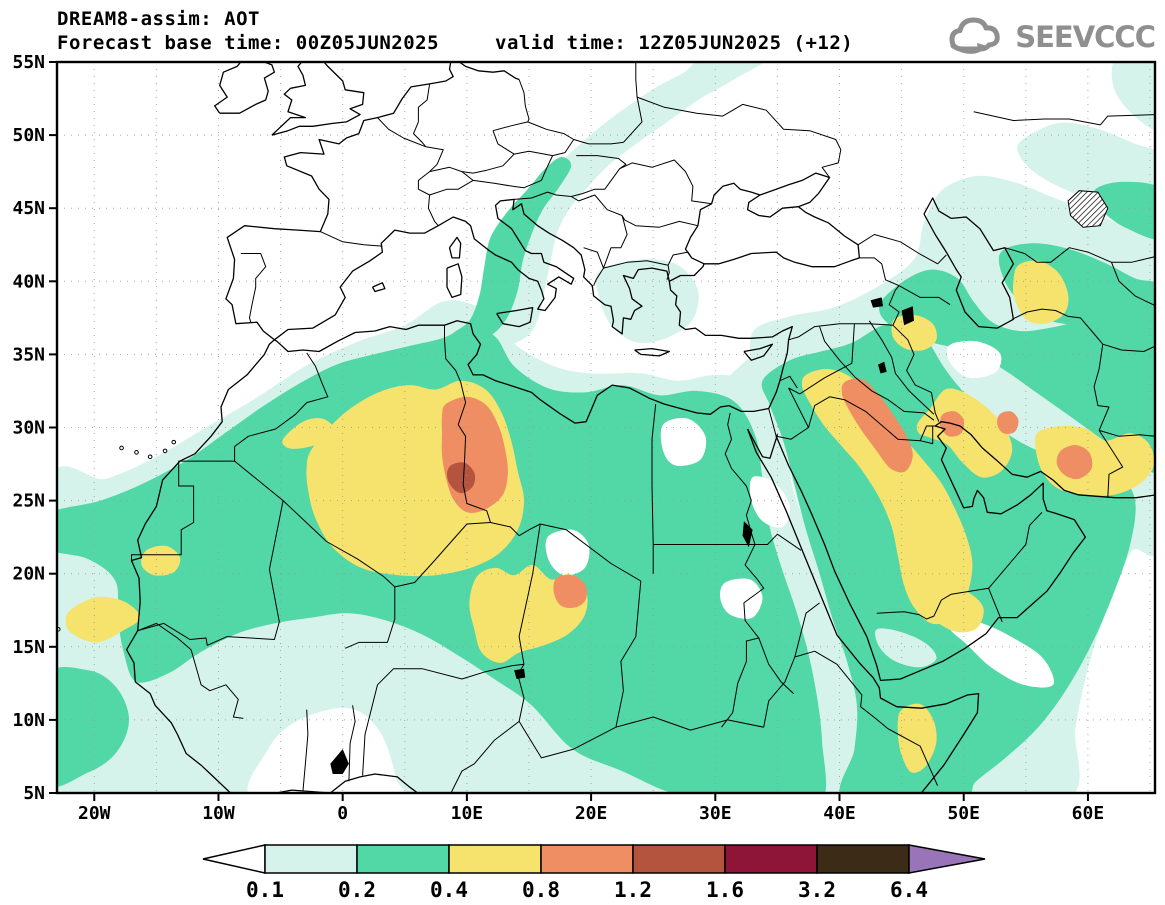 The height and width of the screenshot is (905, 1165). What do you see at coordinates (974, 35) in the screenshot?
I see `cloud-logo-icon` at bounding box center [974, 35].